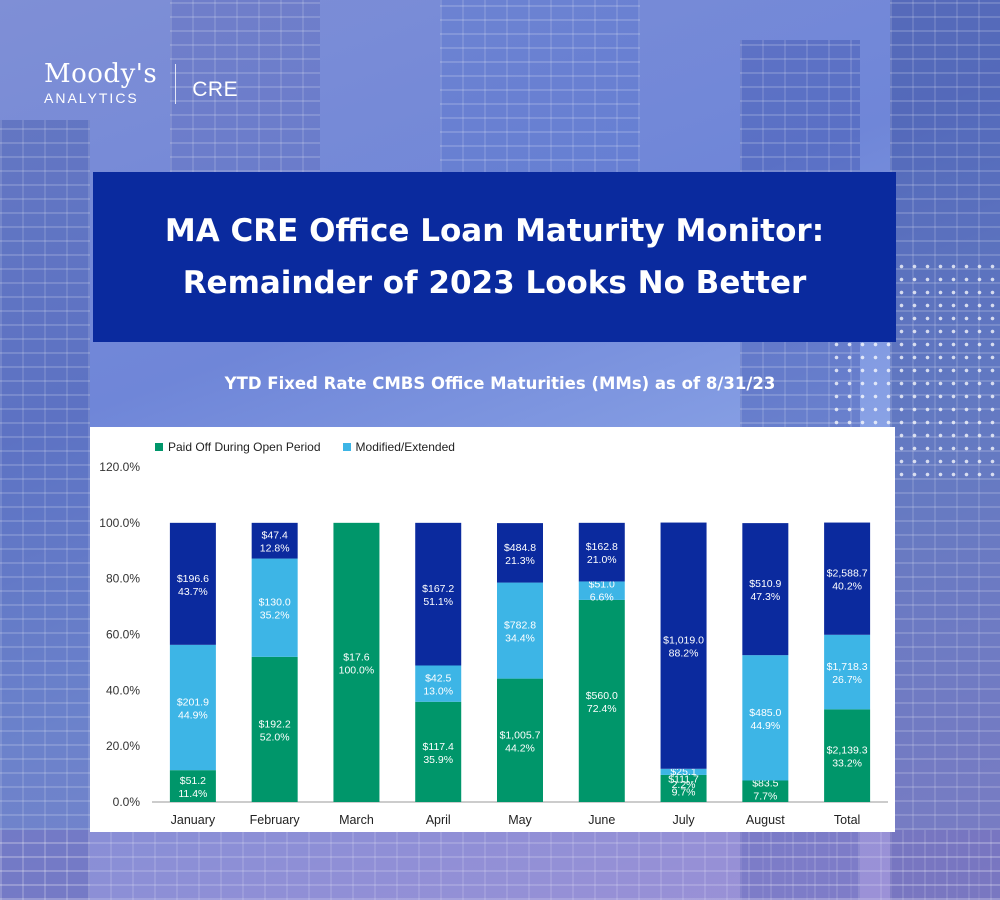  What do you see at coordinates (275, 737) in the screenshot?
I see `data-label-percent: 52.0%` at bounding box center [275, 737].